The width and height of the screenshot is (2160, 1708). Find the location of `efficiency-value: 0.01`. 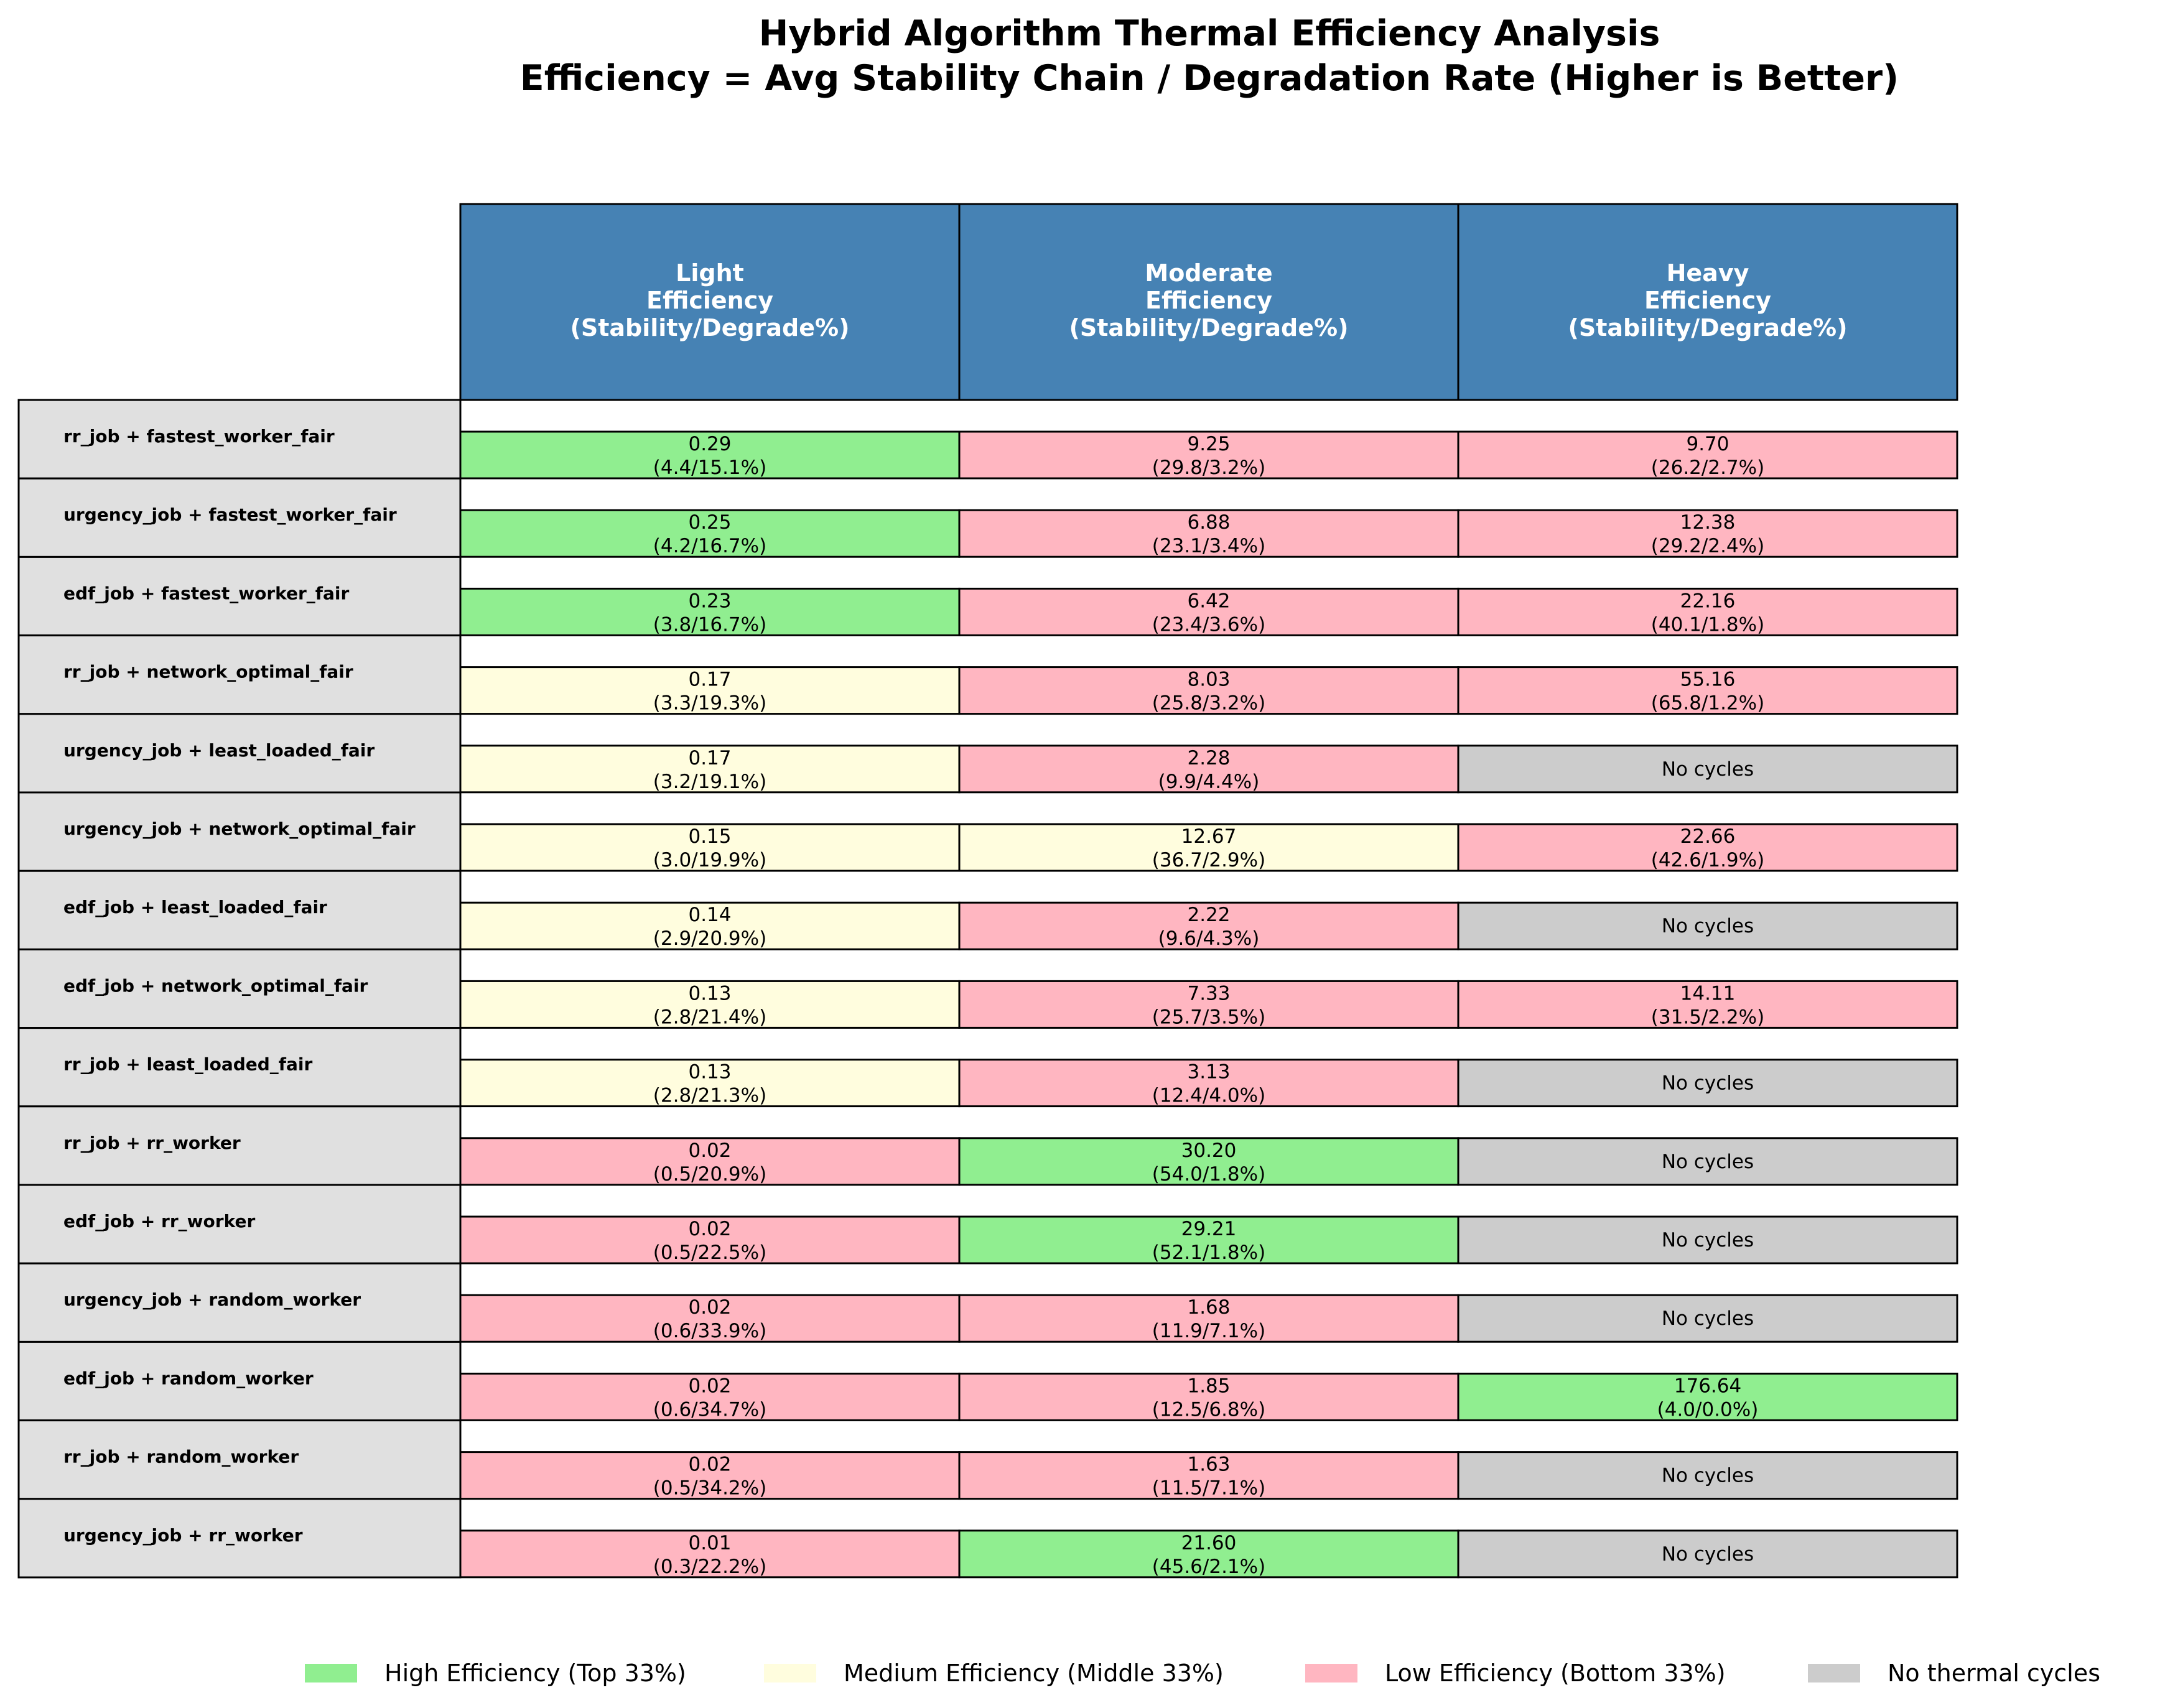

efficiency-value: 0.01 is located at coordinates (709, 1543).